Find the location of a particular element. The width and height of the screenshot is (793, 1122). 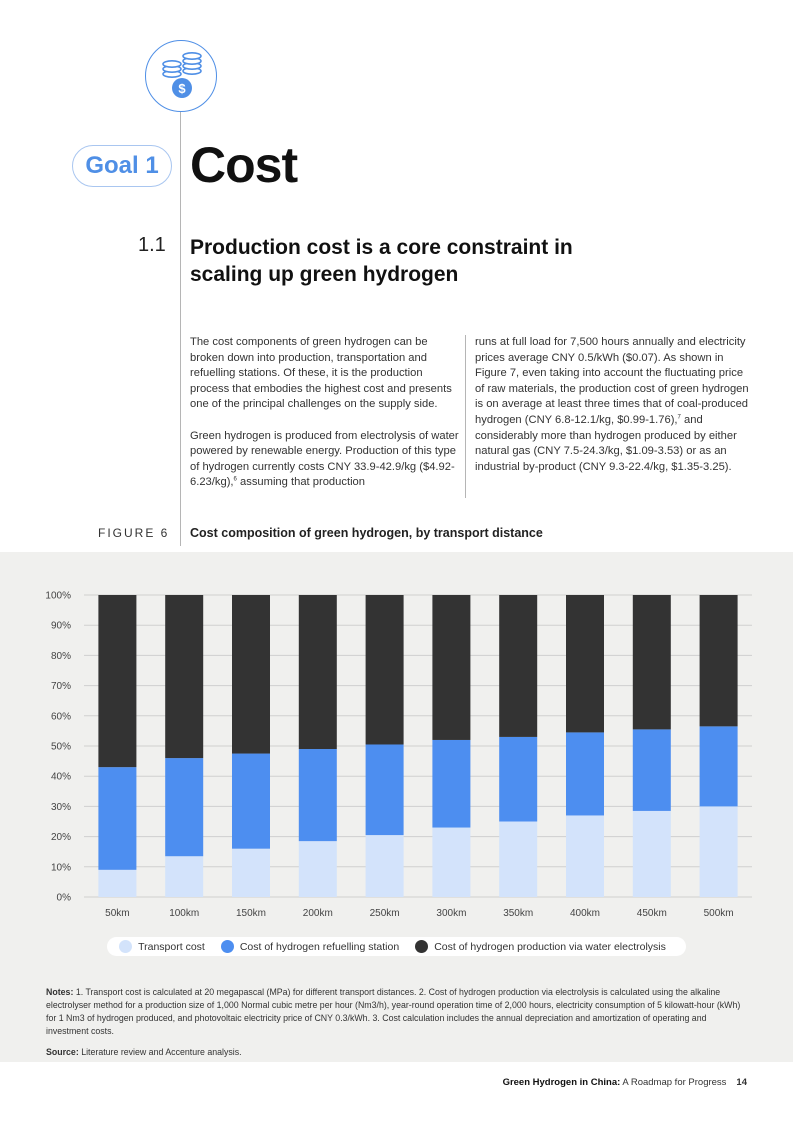

x-tick-label: 200km is located at coordinates (318, 913).